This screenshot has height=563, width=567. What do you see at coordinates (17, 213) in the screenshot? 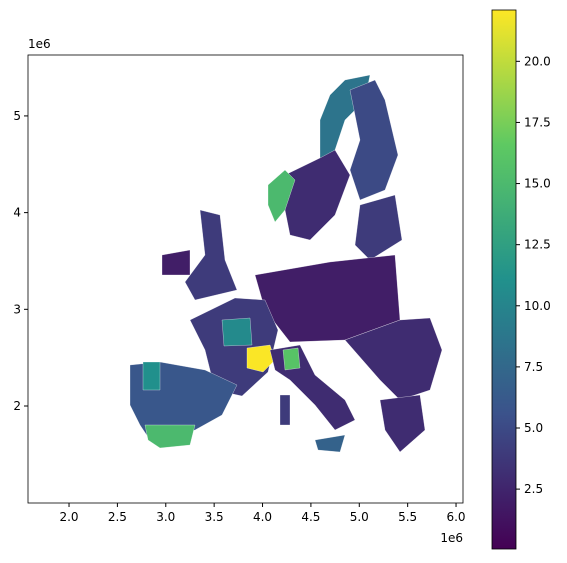
I see `y-tick-label: 4` at bounding box center [17, 213].